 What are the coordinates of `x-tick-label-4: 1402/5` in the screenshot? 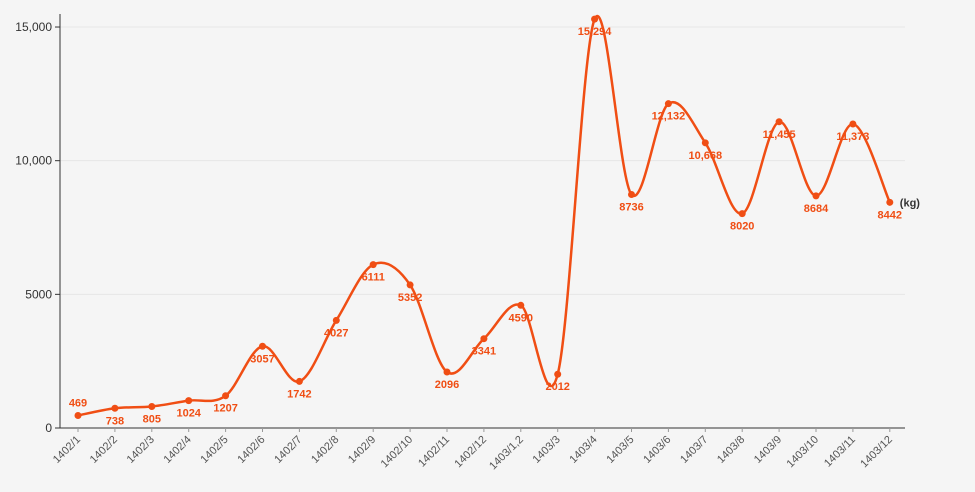 It's located at (214, 450).